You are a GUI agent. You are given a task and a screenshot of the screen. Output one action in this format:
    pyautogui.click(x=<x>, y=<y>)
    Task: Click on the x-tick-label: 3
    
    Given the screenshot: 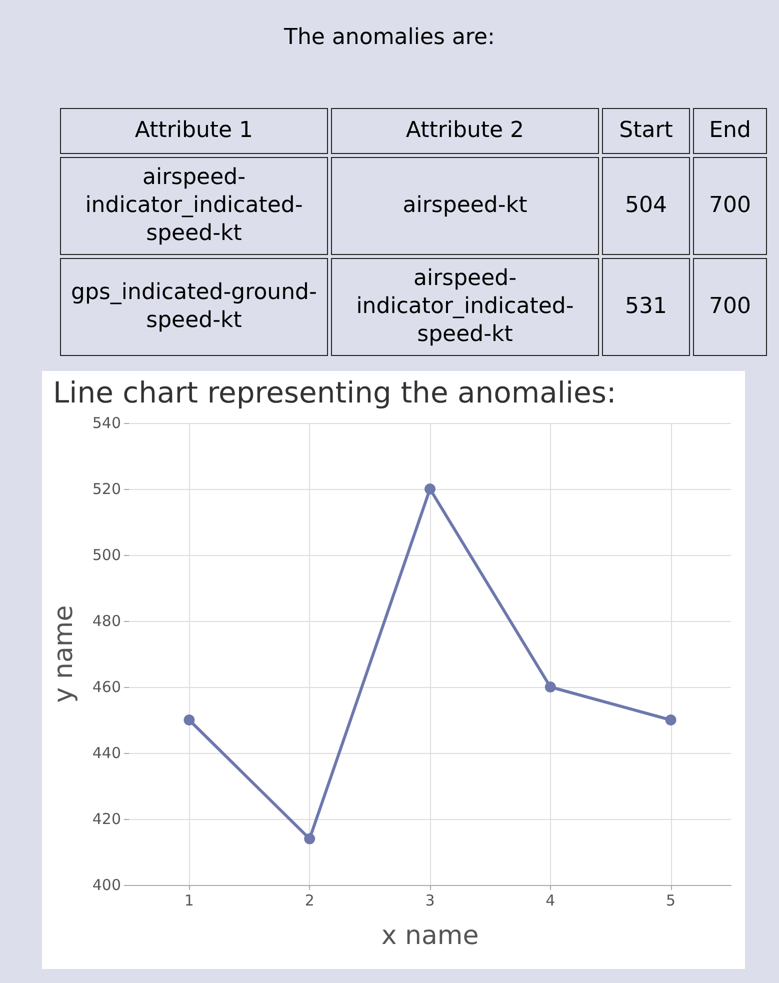 What is the action you would take?
    pyautogui.click(x=430, y=901)
    